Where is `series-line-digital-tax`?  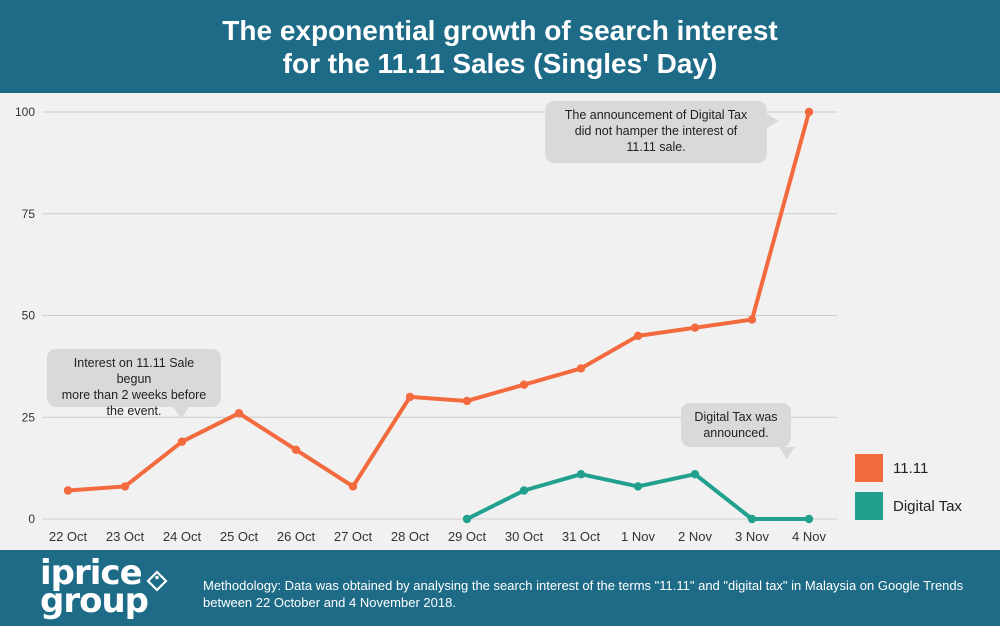 series-line-digital-tax is located at coordinates (638, 496).